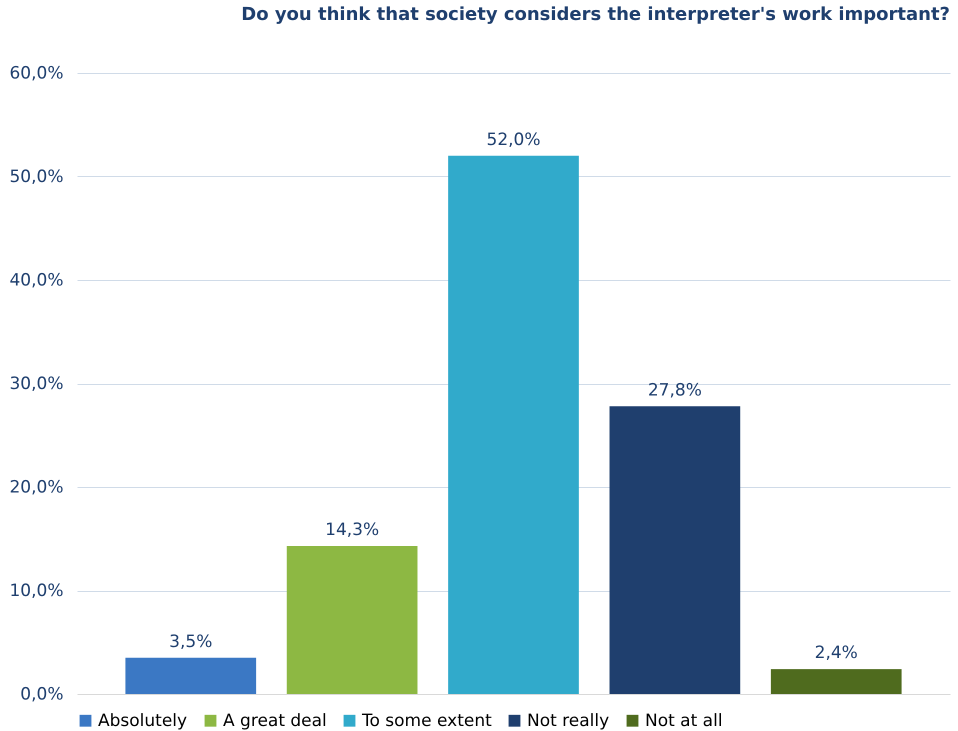  I want to click on legend-label: To some extent, so click(426, 720).